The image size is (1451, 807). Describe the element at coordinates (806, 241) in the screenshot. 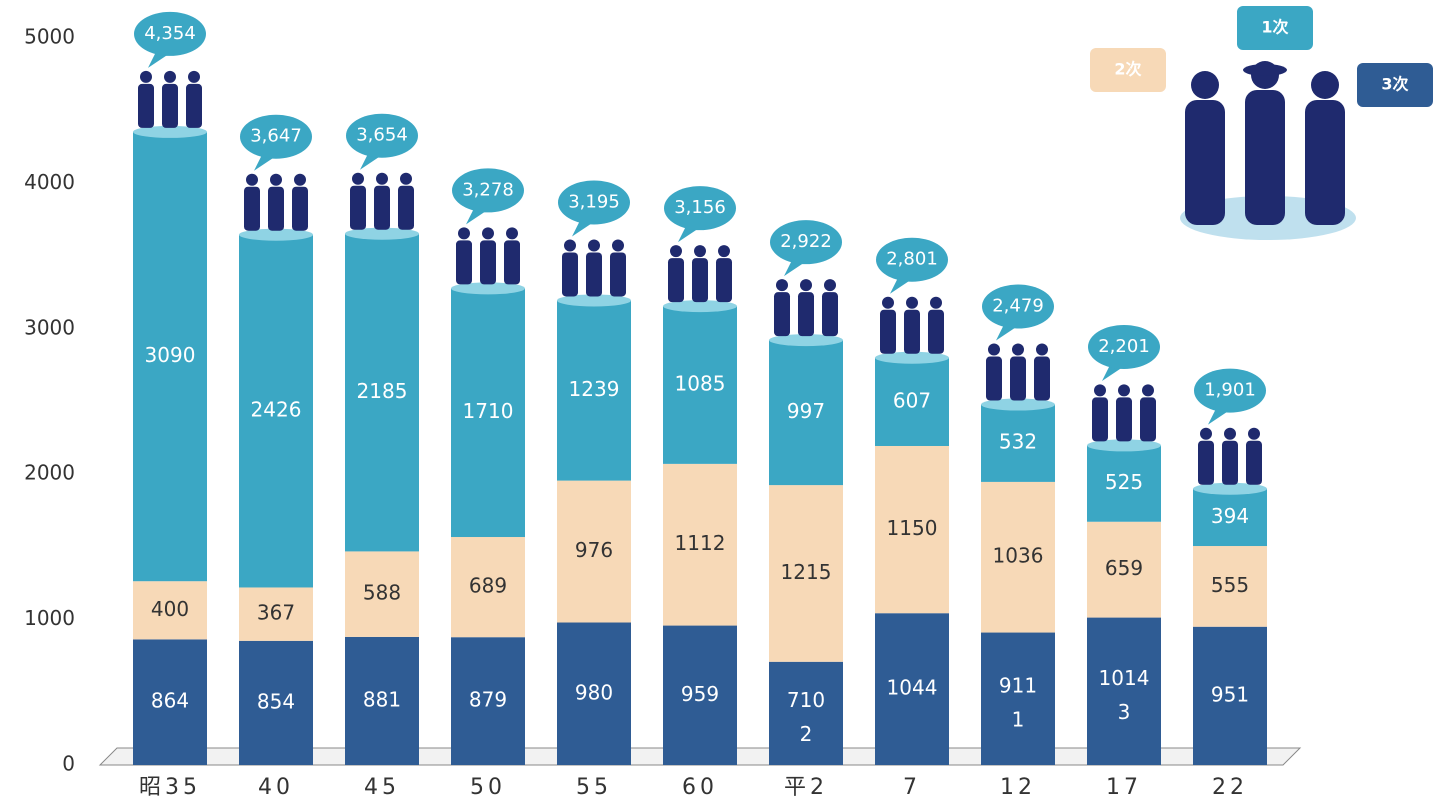

I see `total-label: 2,922` at that location.